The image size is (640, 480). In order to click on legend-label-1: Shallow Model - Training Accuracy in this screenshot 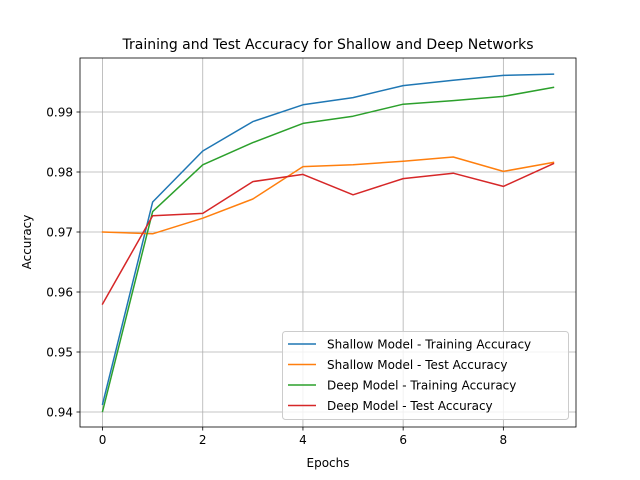, I will do `click(429, 345)`.